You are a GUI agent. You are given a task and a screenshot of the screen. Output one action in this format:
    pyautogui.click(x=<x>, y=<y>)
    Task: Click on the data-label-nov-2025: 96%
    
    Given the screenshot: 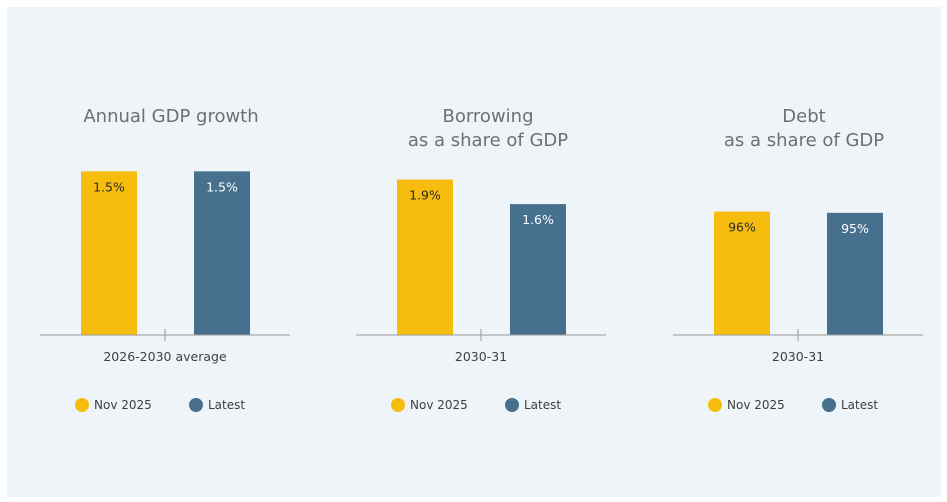 What is the action you would take?
    pyautogui.click(x=742, y=227)
    